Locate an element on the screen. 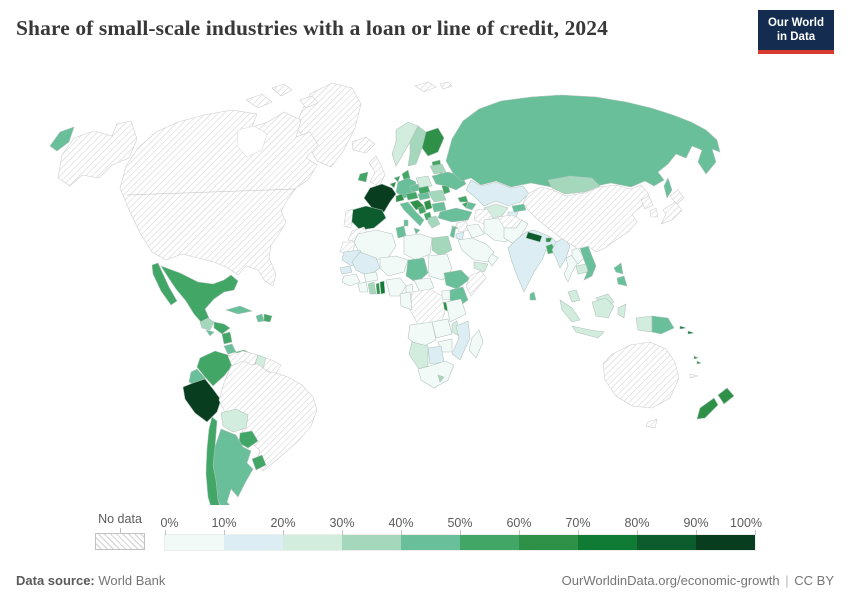 The width and height of the screenshot is (850, 600). country-nigeria is located at coordinates (396, 287).